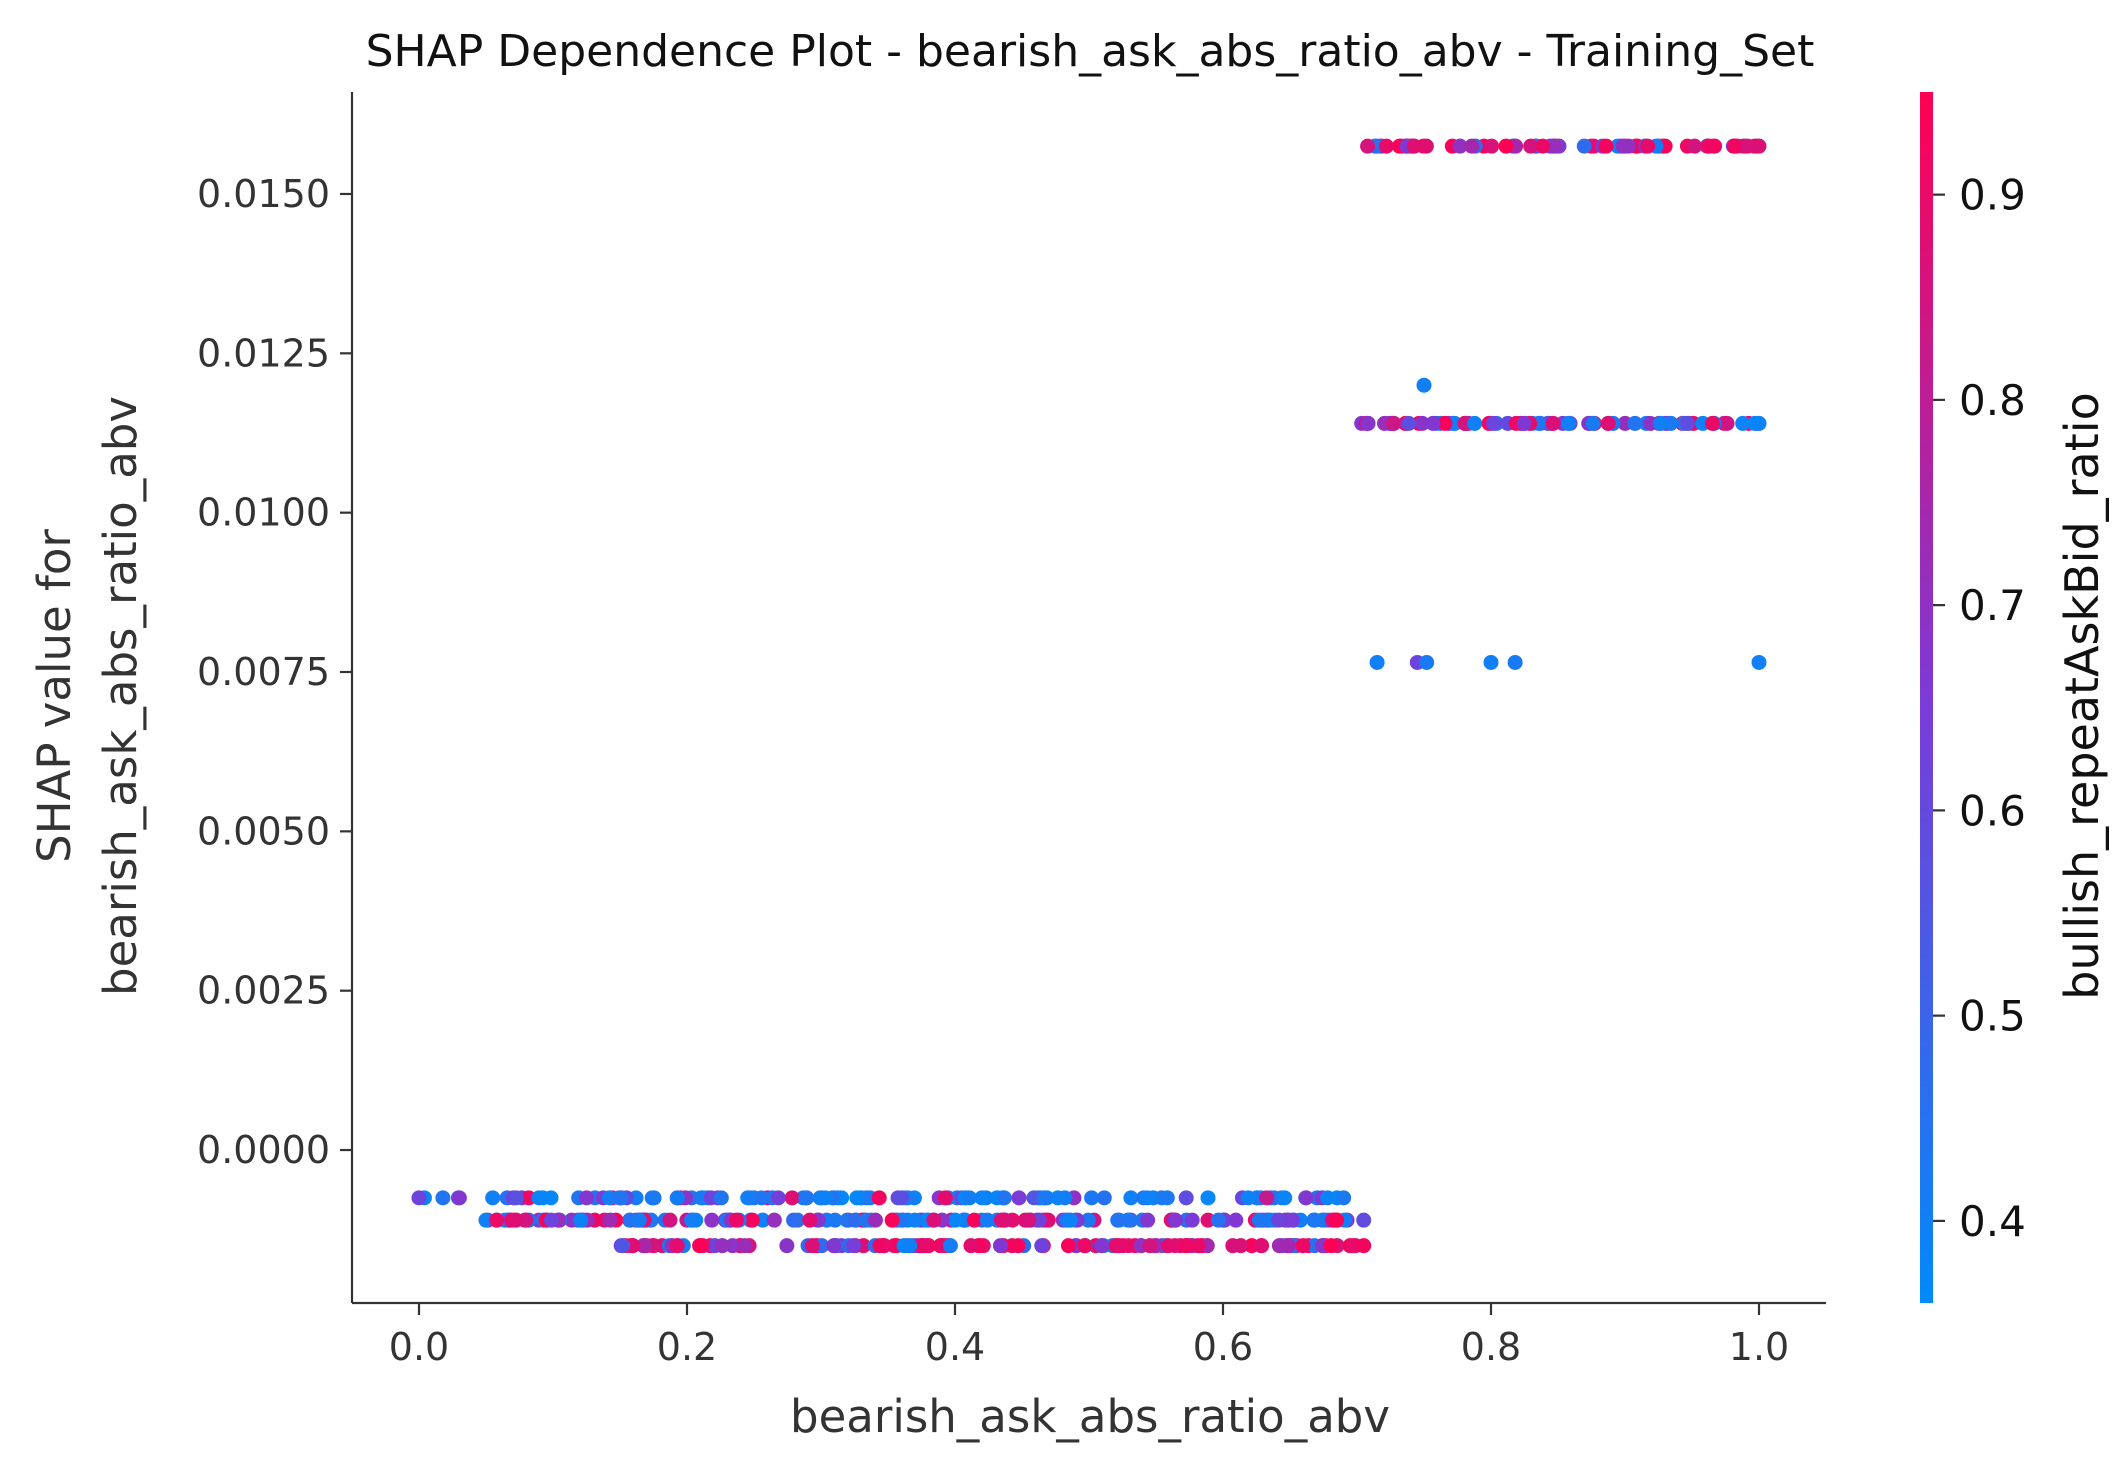 The width and height of the screenshot is (2128, 1475). What do you see at coordinates (1992, 195) in the screenshot?
I see `colorbar-tick-label: 0.9` at bounding box center [1992, 195].